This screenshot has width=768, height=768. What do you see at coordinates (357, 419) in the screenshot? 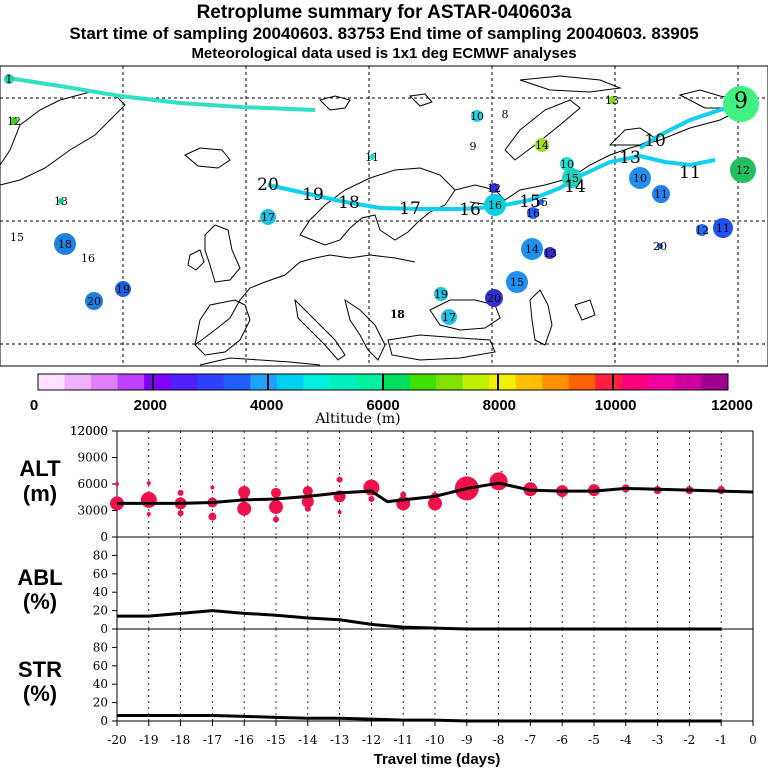
I see `colorbar-label: Altitude (m)` at bounding box center [357, 419].